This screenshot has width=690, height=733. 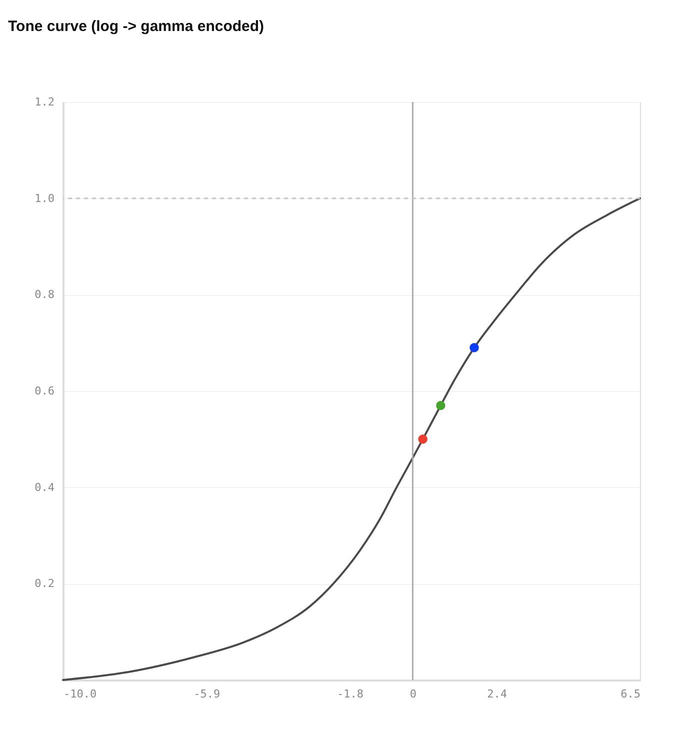 I want to click on x-tick-label: 6.5, so click(x=630, y=694).